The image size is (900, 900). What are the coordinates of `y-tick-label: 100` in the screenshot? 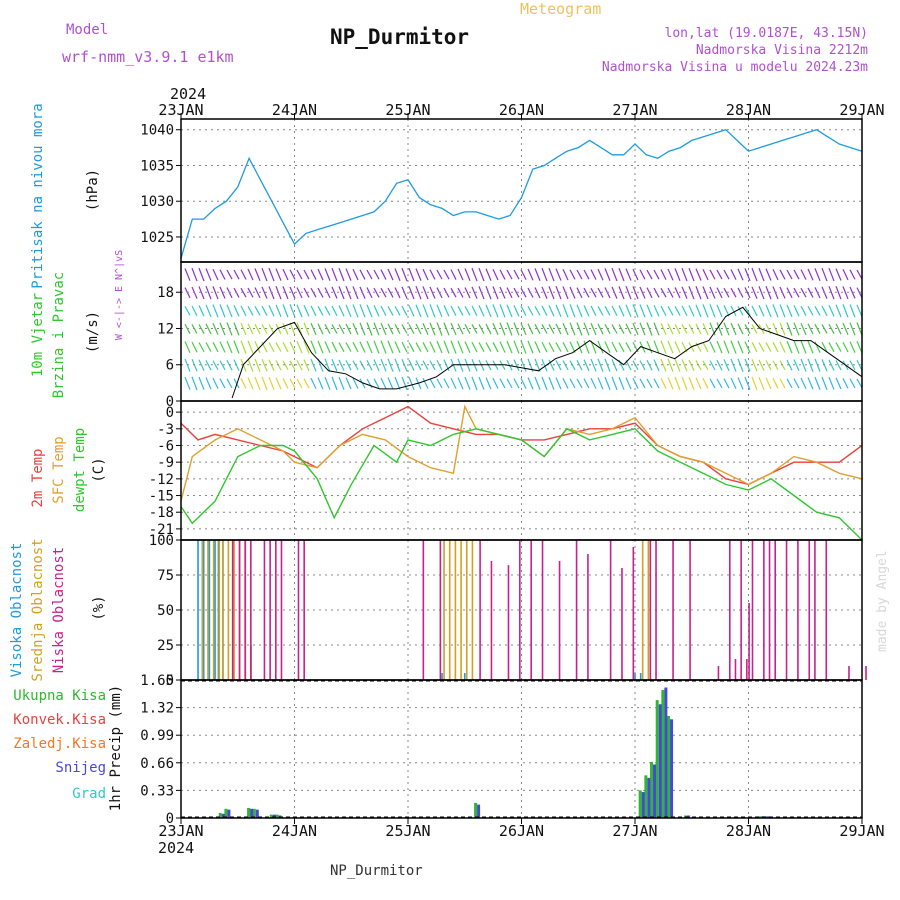 It's located at (161, 541).